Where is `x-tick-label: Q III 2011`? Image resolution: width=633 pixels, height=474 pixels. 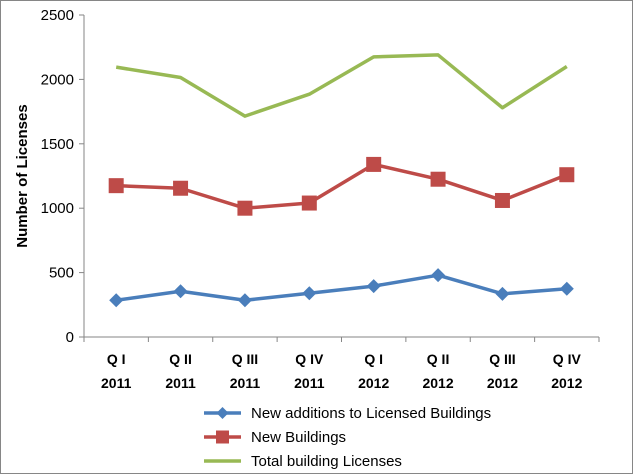
x-tick-label: Q III 2011 is located at coordinates (245, 371).